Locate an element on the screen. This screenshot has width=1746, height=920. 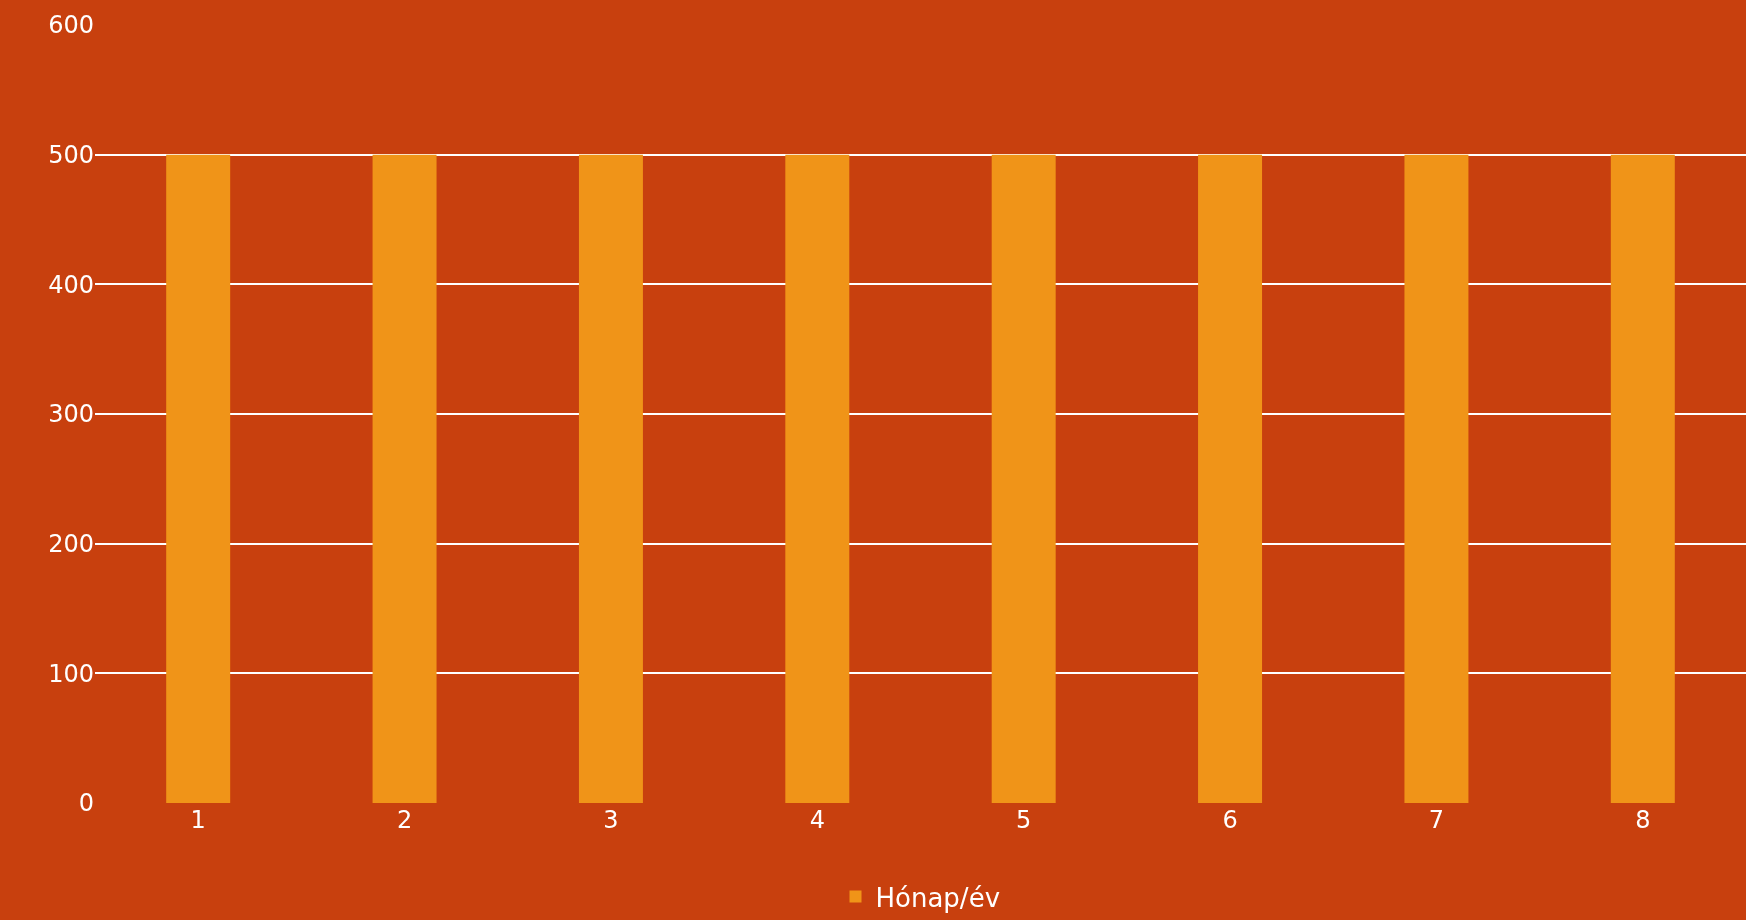
x-tick-label: 6 is located at coordinates (1230, 820).